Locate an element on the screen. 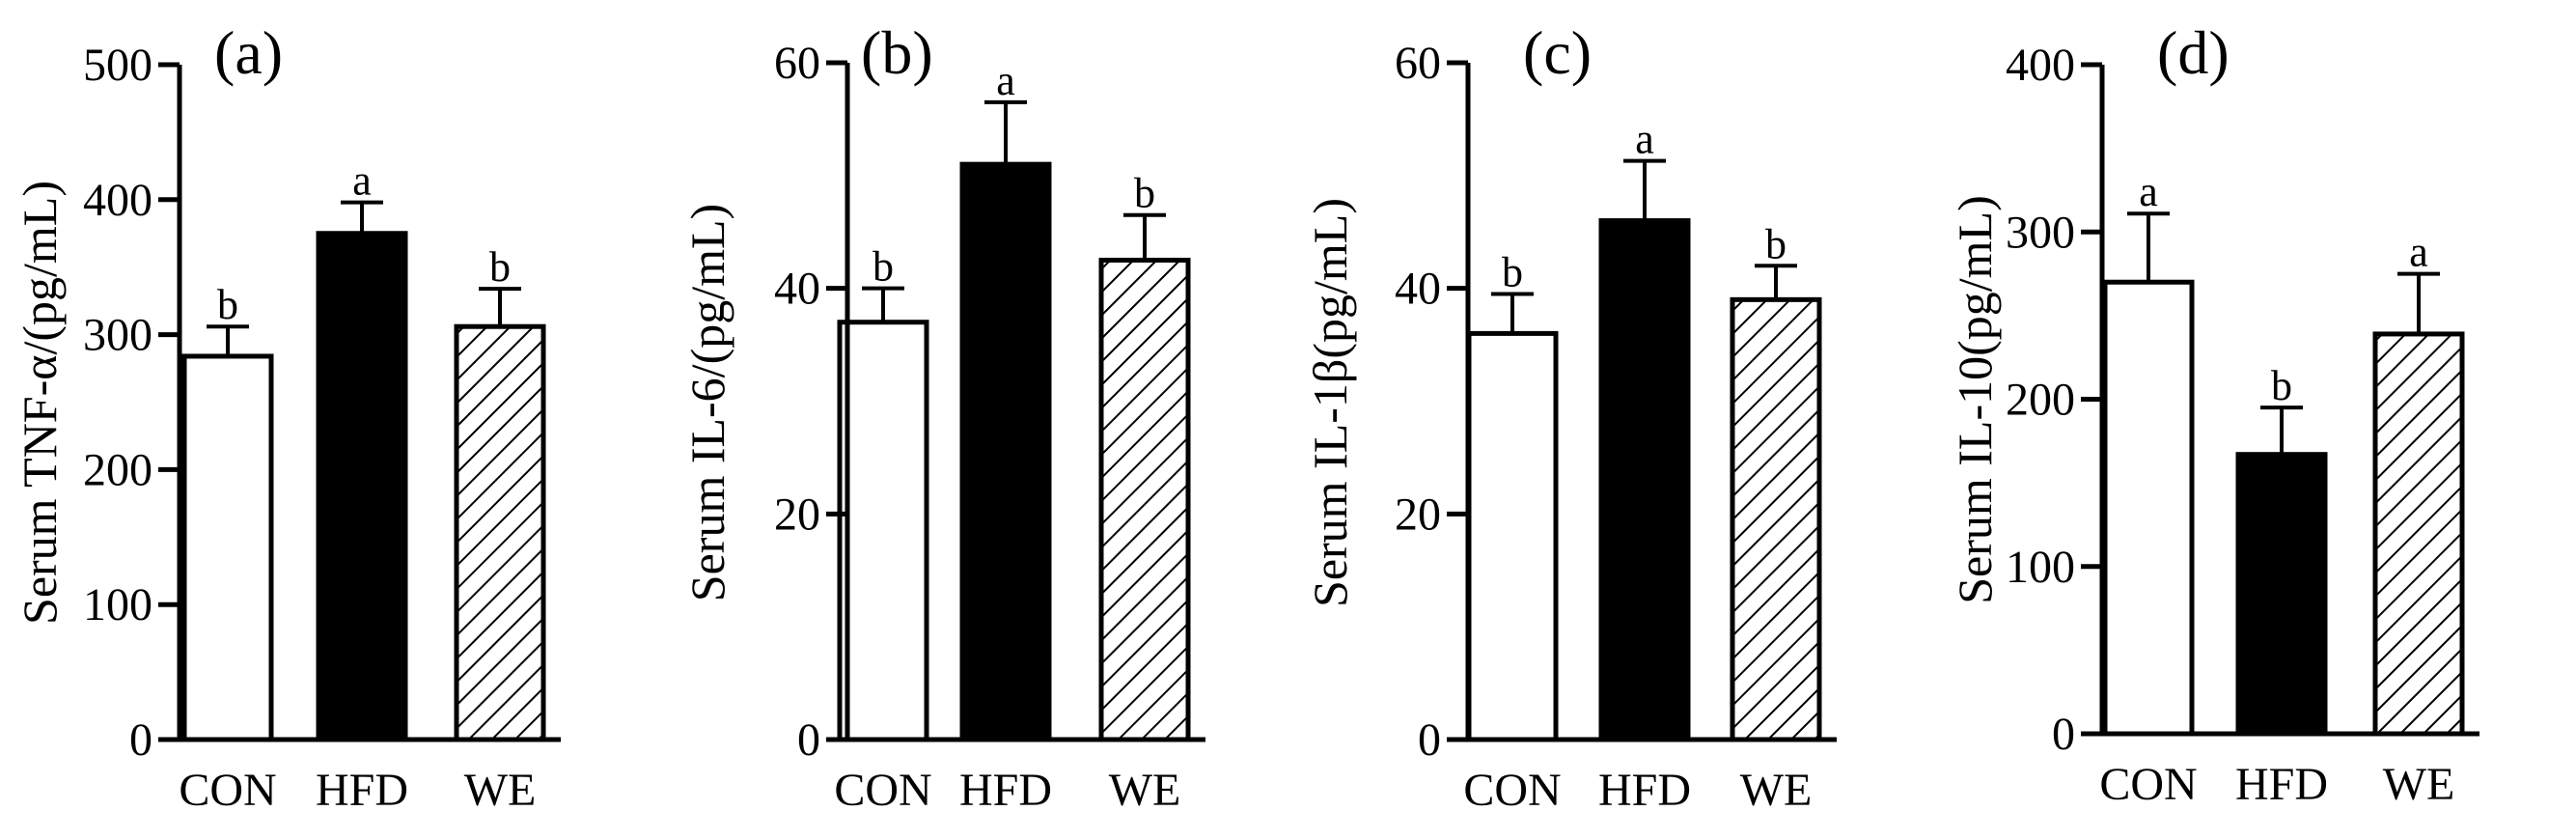 The image size is (2576, 839). y-tick-label: 500 is located at coordinates (117, 65).